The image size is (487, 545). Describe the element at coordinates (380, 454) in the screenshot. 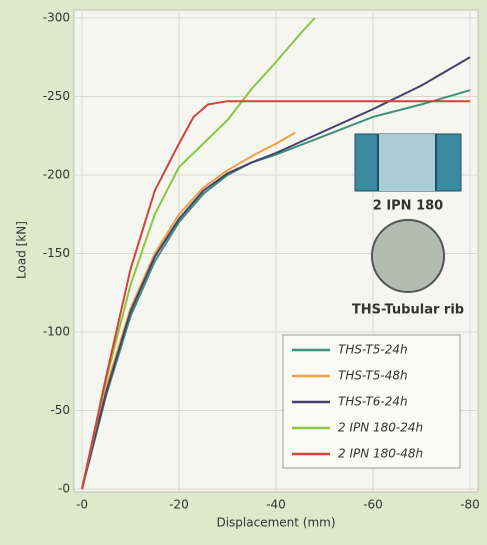

I see `legend-label: 2 IPN 180-48h` at that location.